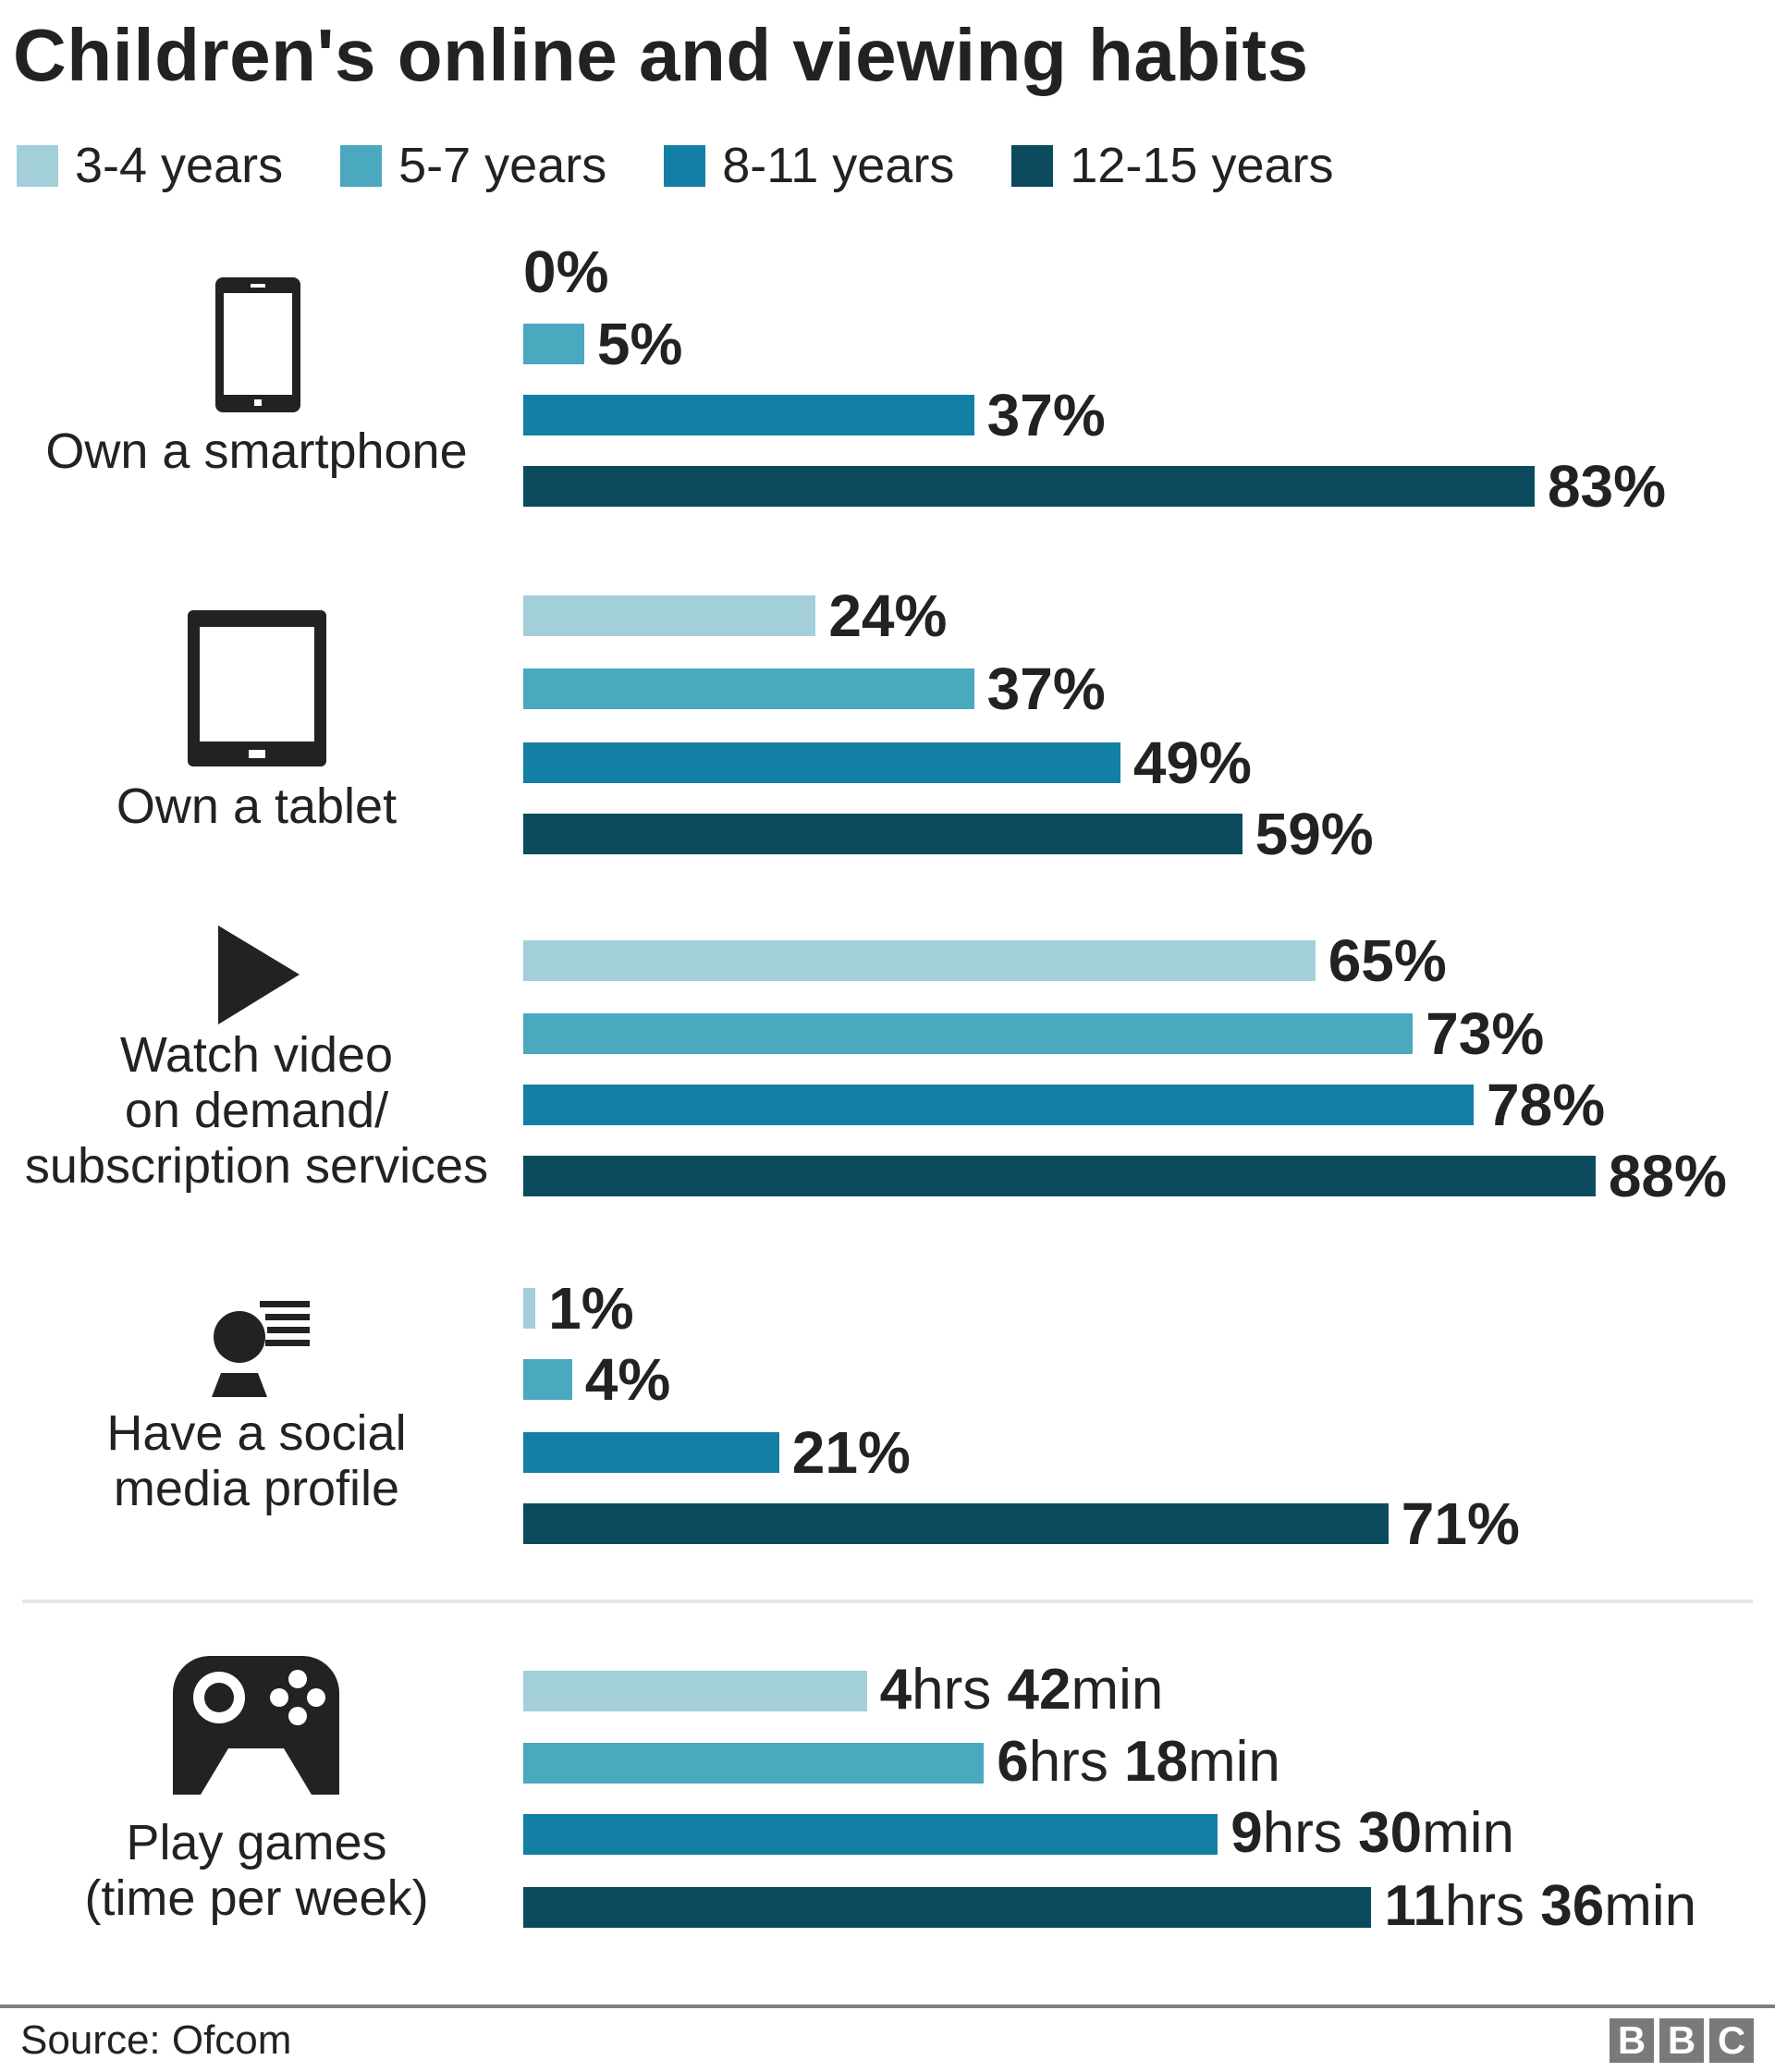  I want to click on number-text: 30, so click(1390, 1833).